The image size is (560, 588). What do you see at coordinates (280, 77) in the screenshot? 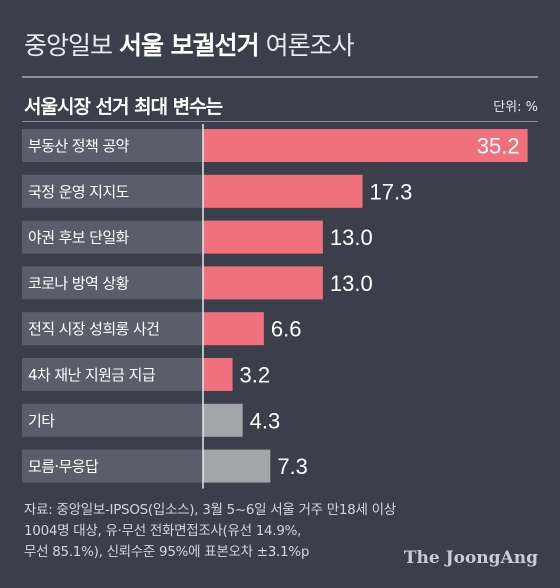
I see `title-divider` at bounding box center [280, 77].